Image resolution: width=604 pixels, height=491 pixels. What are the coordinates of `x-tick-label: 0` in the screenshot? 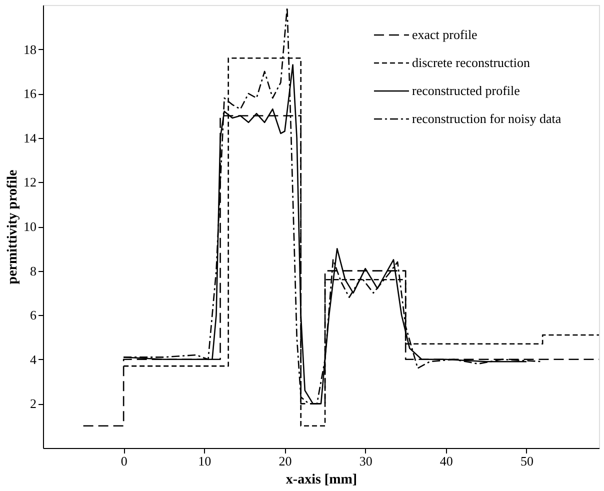 It's located at (124, 461).